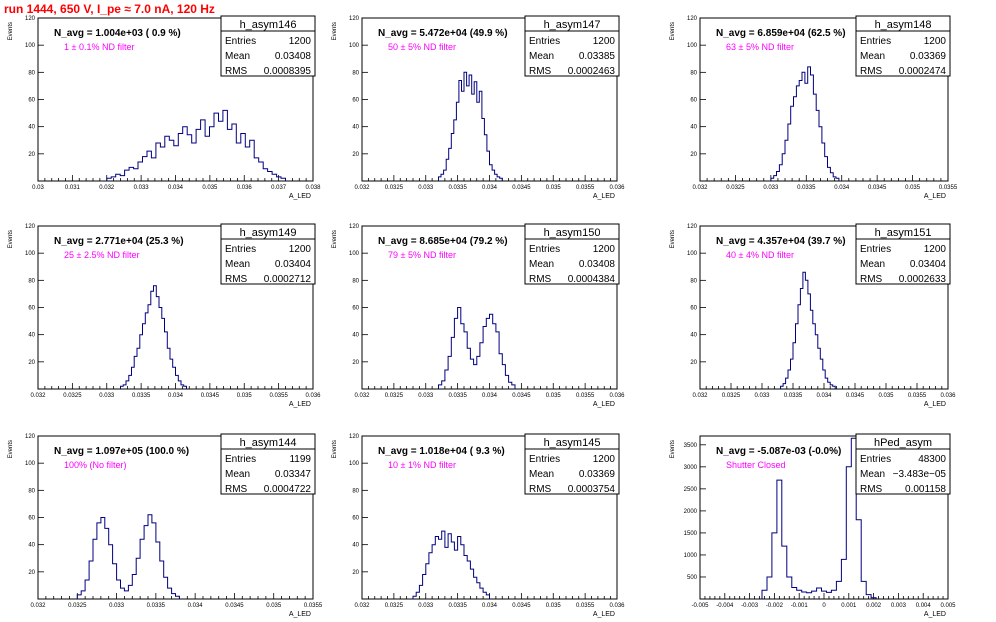 The width and height of the screenshot is (996, 622). Describe the element at coordinates (899, 606) in the screenshot. I see `x-tick-label: 0.003` at that location.